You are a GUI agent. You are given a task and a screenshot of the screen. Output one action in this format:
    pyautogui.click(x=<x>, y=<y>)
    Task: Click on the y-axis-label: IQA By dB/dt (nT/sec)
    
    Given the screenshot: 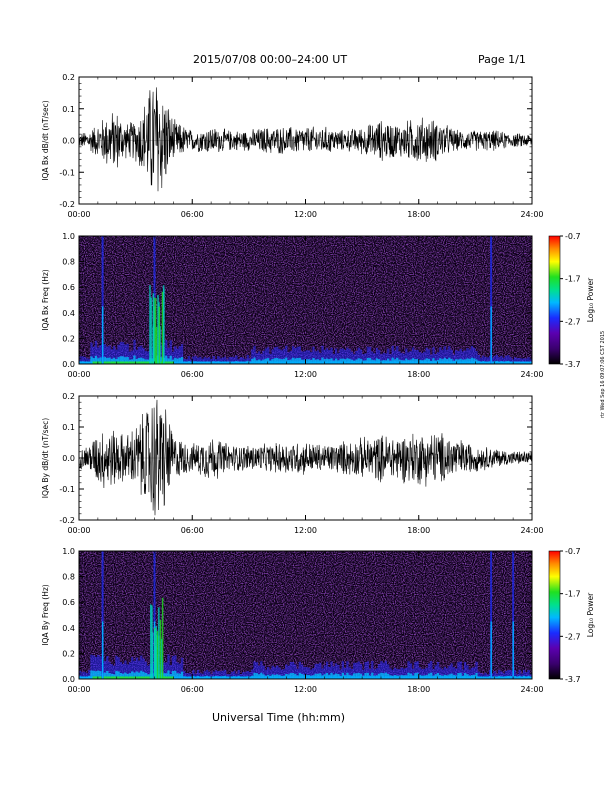 What is the action you would take?
    pyautogui.click(x=45, y=458)
    